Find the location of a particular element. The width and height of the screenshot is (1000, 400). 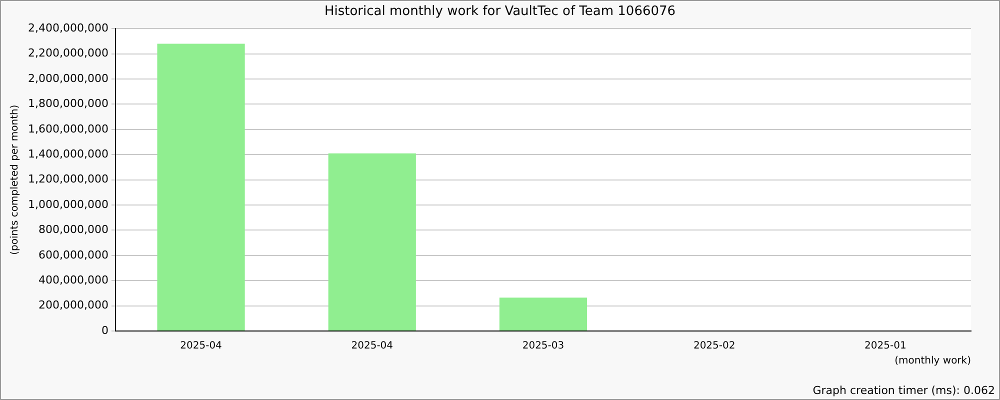

y-tick-label: 1,800,000,000 is located at coordinates (68, 103).